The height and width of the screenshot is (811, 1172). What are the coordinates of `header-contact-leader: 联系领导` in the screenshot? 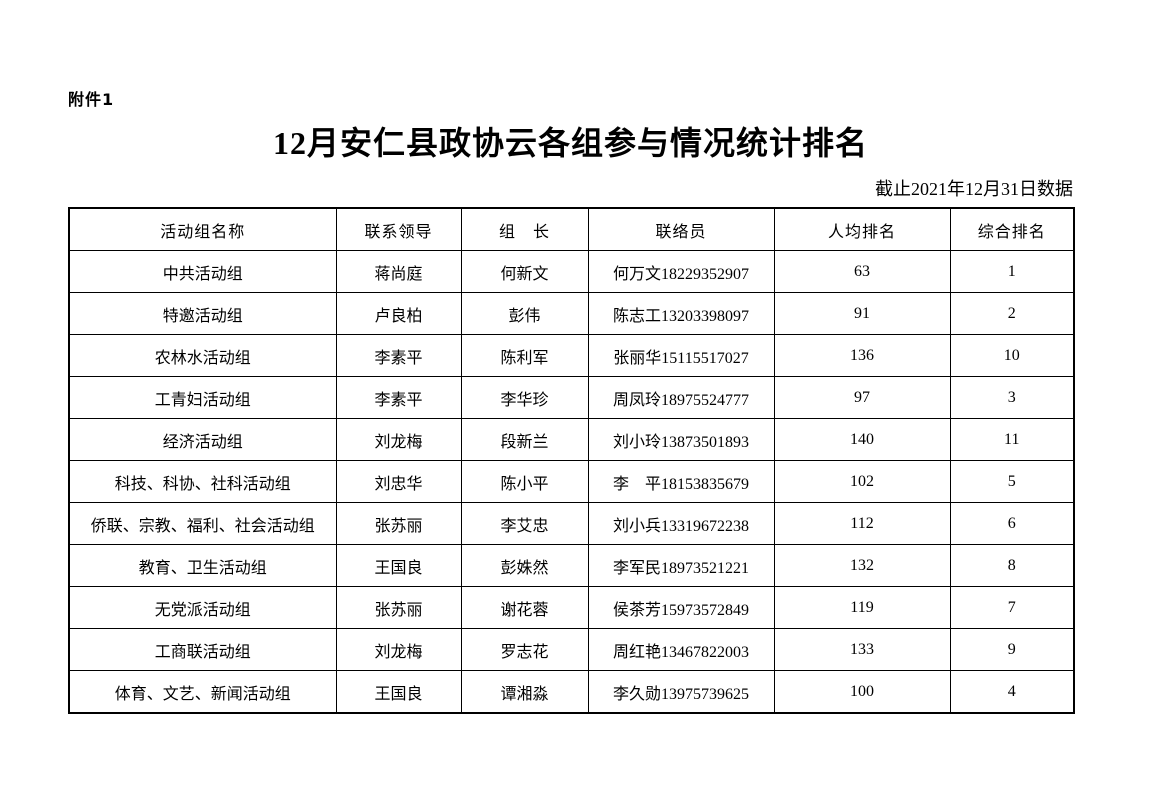 It's located at (398, 229).